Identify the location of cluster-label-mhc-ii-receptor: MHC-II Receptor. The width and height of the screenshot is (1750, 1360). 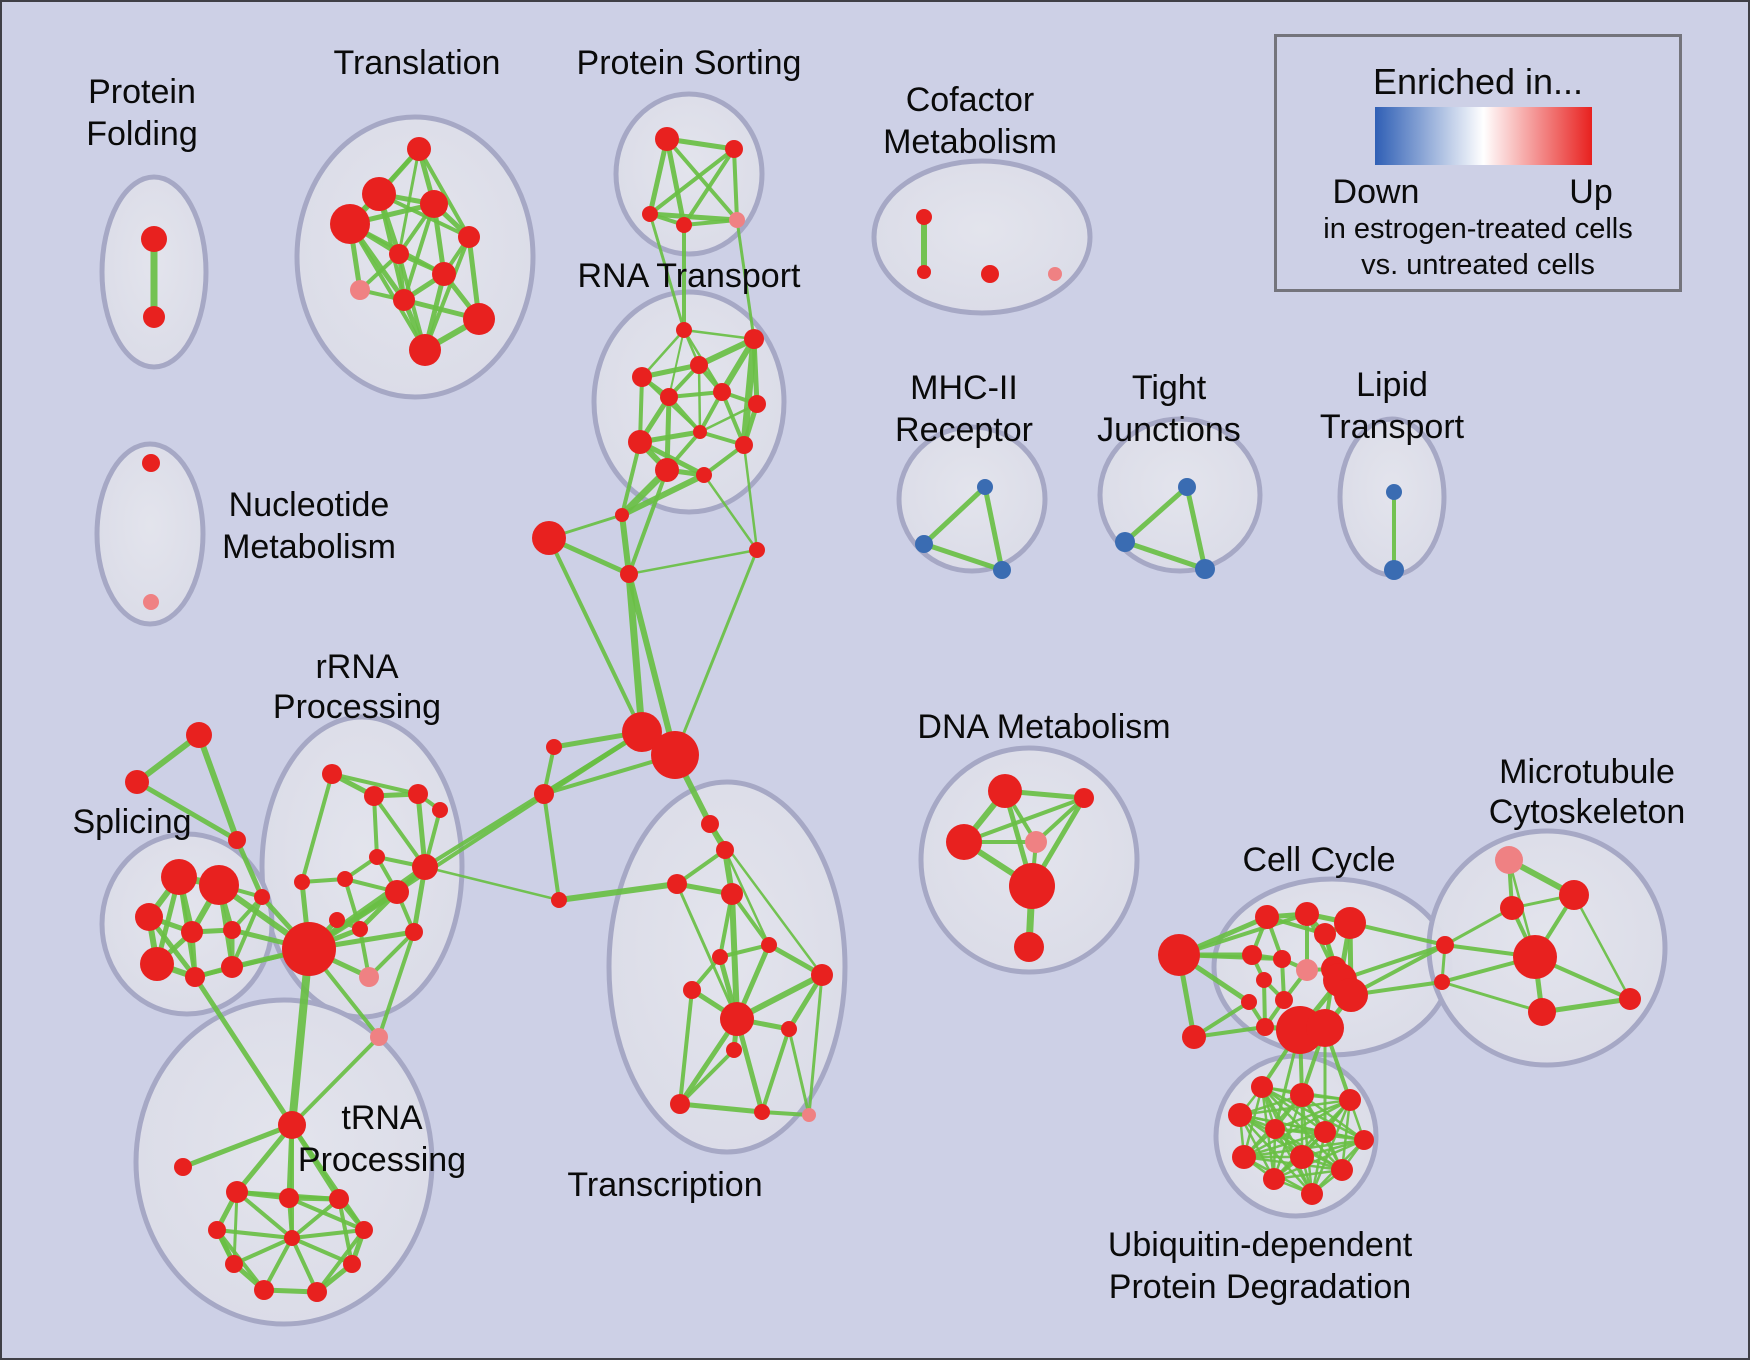
(964, 409).